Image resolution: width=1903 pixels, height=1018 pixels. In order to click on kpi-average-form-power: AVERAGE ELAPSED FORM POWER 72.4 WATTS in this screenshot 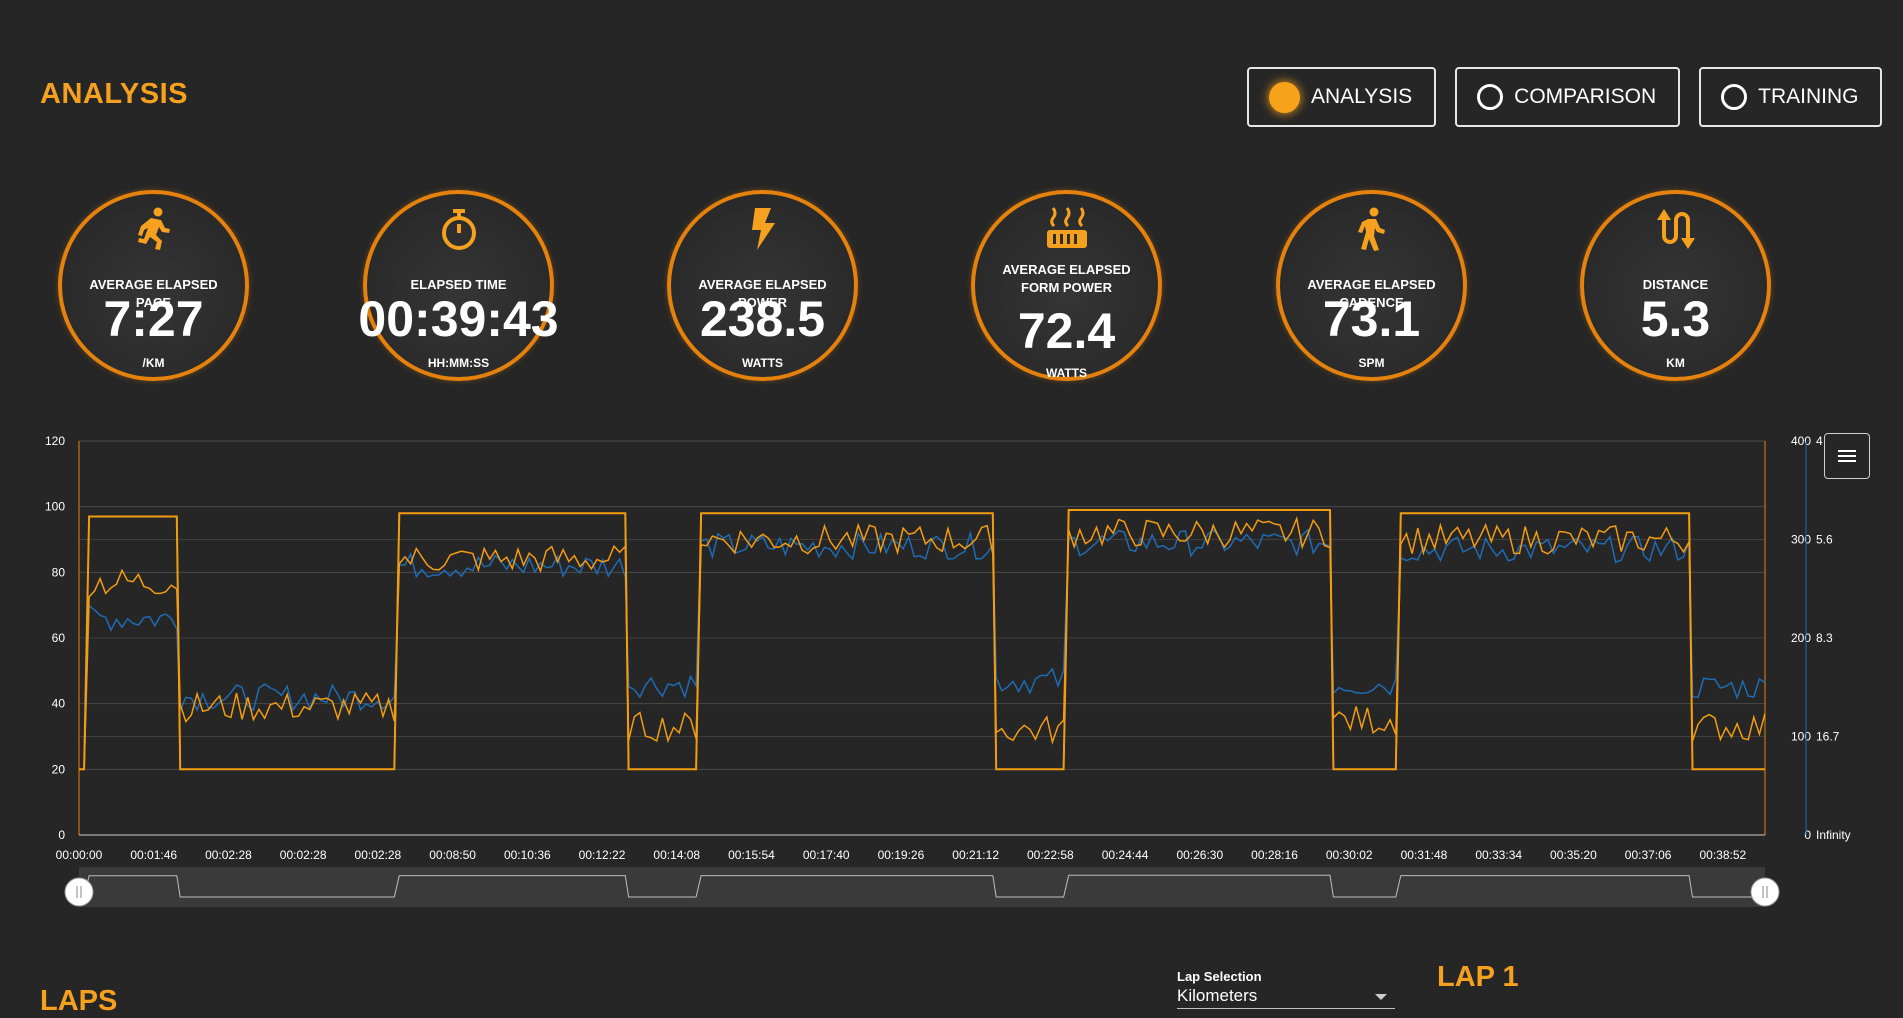, I will do `click(1066, 285)`.